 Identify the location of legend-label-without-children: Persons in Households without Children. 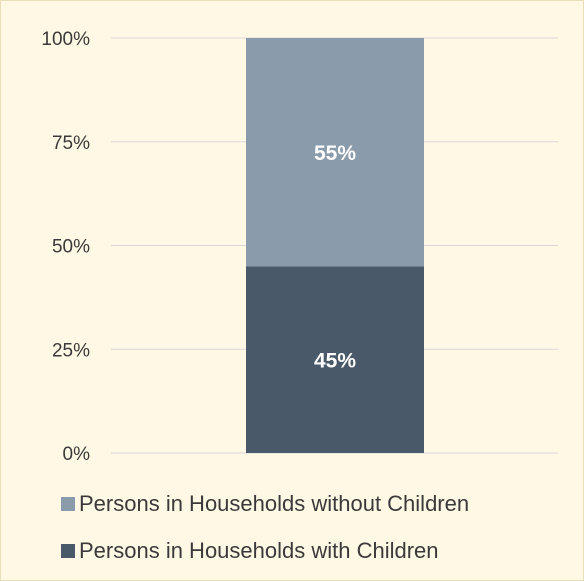
(274, 503).